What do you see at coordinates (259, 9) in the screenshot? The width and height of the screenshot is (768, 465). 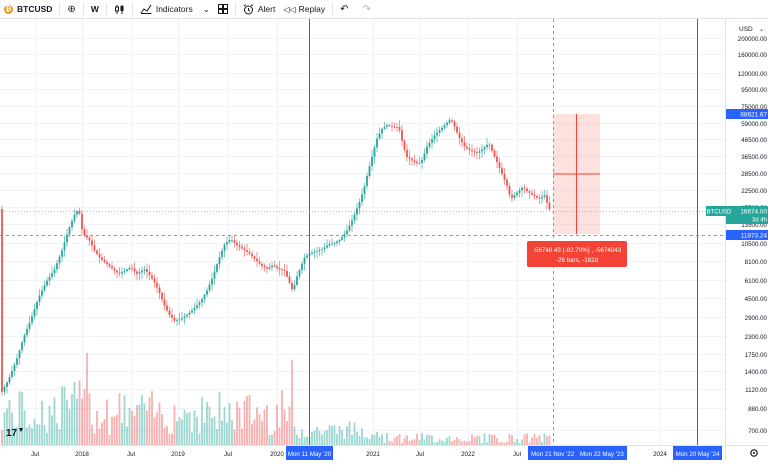 I see `alert-button: Alert` at bounding box center [259, 9].